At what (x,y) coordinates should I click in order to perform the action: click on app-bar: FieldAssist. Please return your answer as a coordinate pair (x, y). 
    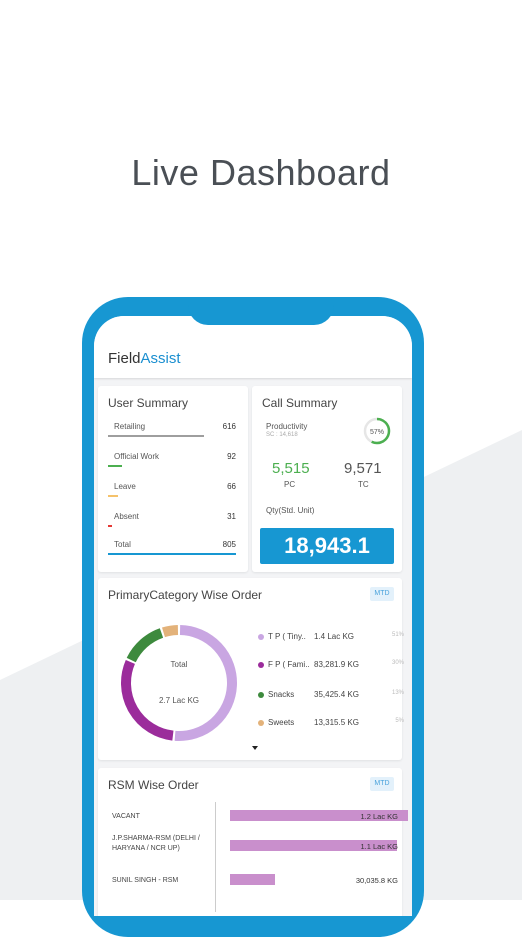
    Looking at the image, I should click on (253, 347).